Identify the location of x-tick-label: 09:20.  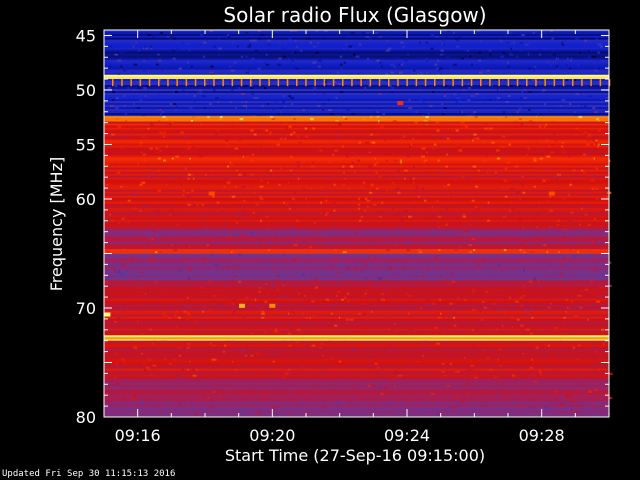
(272, 435).